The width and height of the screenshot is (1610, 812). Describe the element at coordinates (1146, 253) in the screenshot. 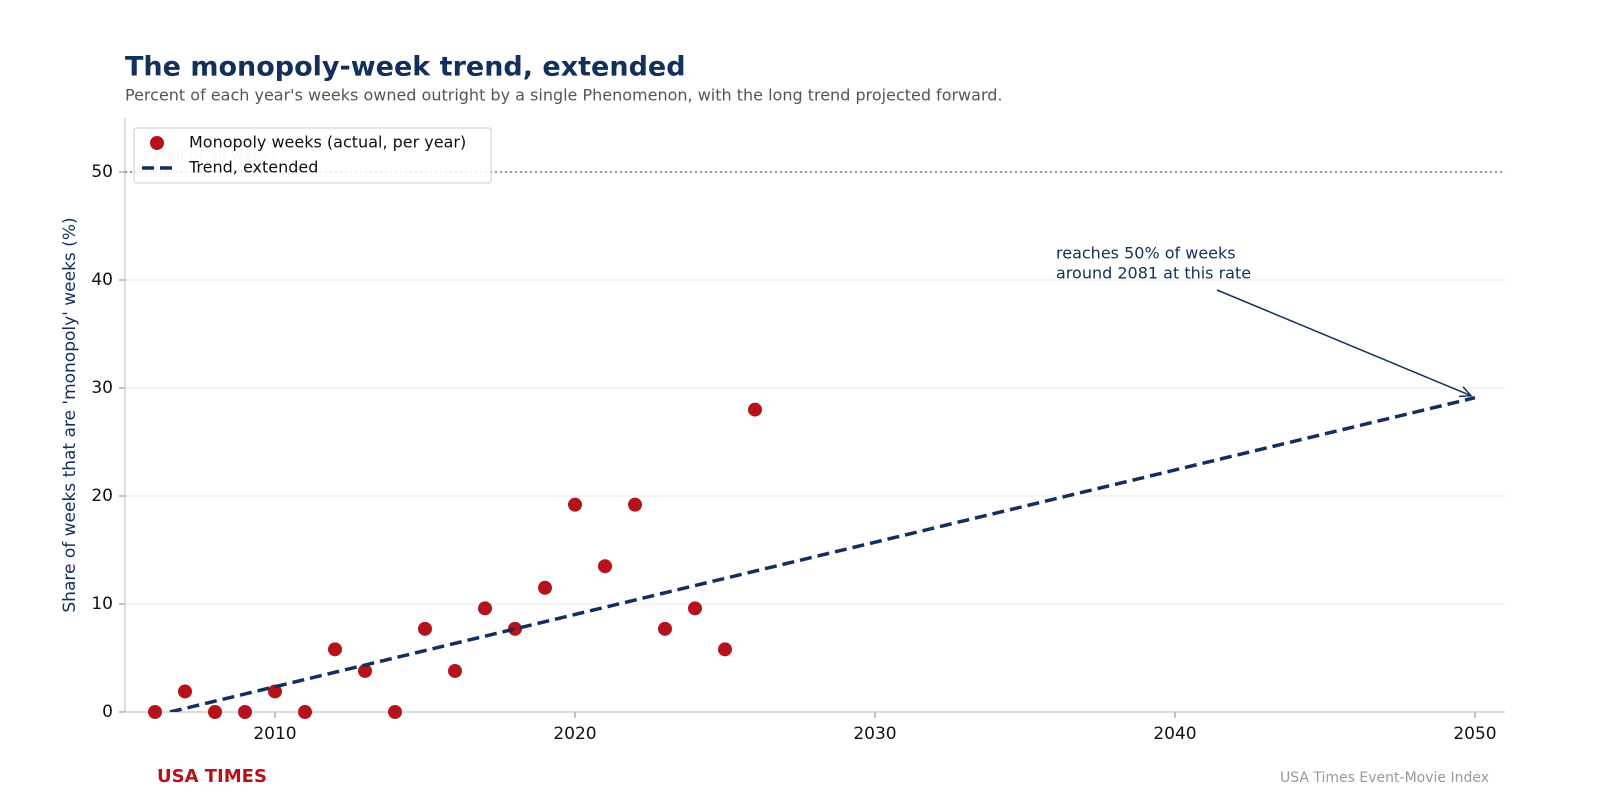

I see `annotation-text: reaches 50% of weeks` at that location.